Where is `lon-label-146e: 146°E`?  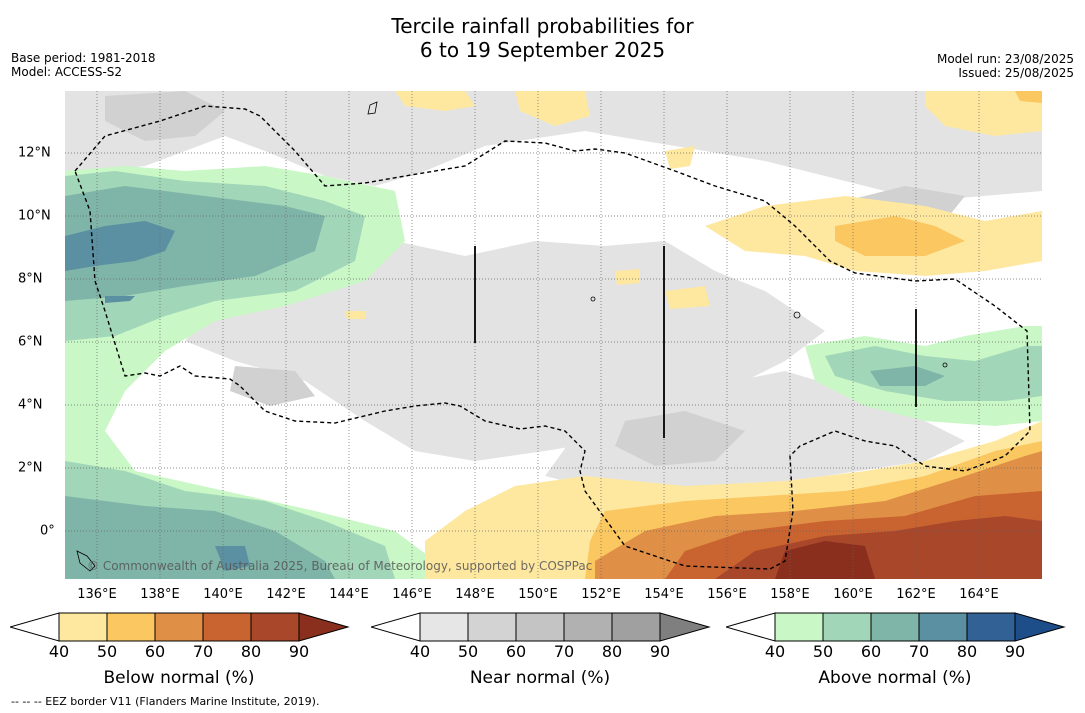
lon-label-146e: 146°E is located at coordinates (412, 594).